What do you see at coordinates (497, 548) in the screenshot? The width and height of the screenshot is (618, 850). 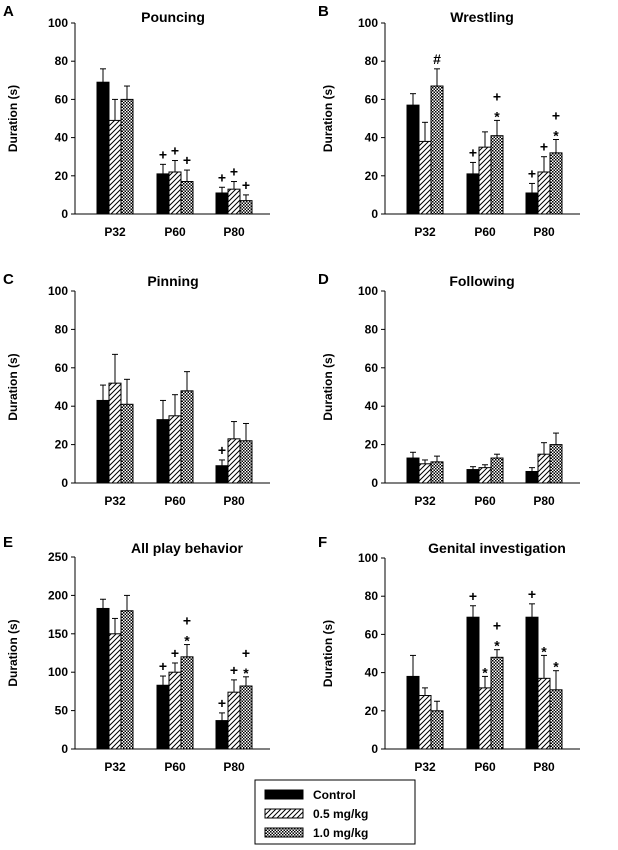 I see `panel-title: Genital investigation` at bounding box center [497, 548].